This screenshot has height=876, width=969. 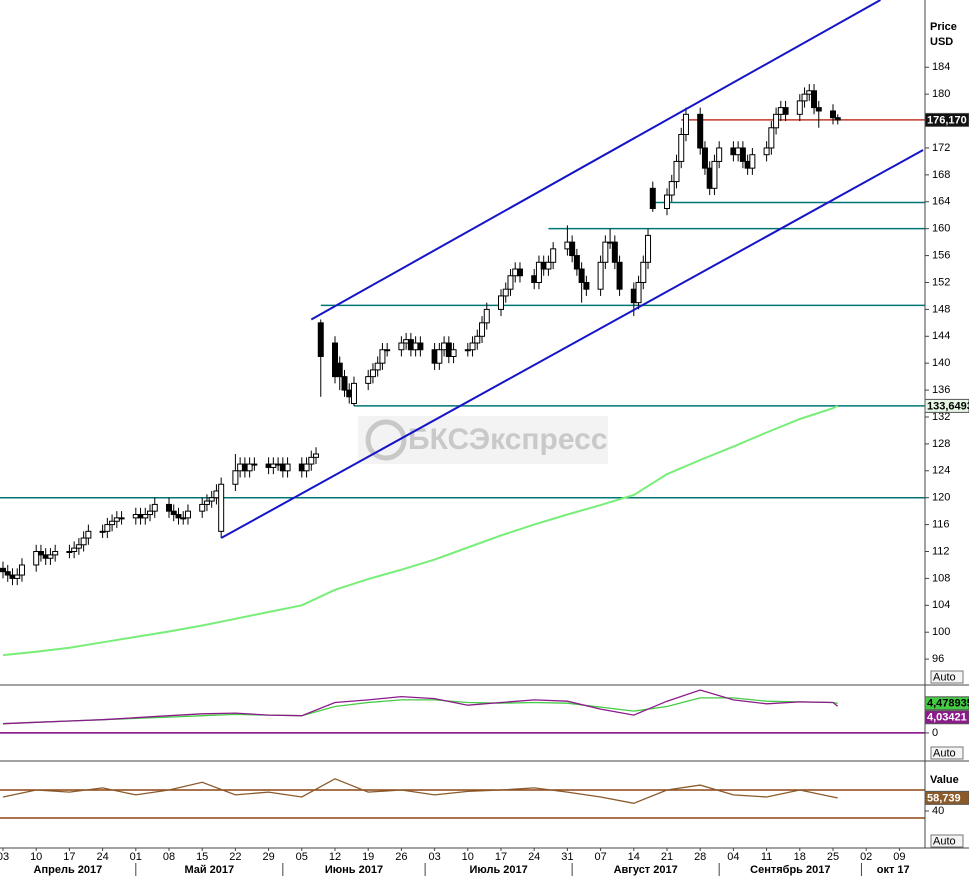 I want to click on x-tick-label: 24, so click(x=534, y=857).